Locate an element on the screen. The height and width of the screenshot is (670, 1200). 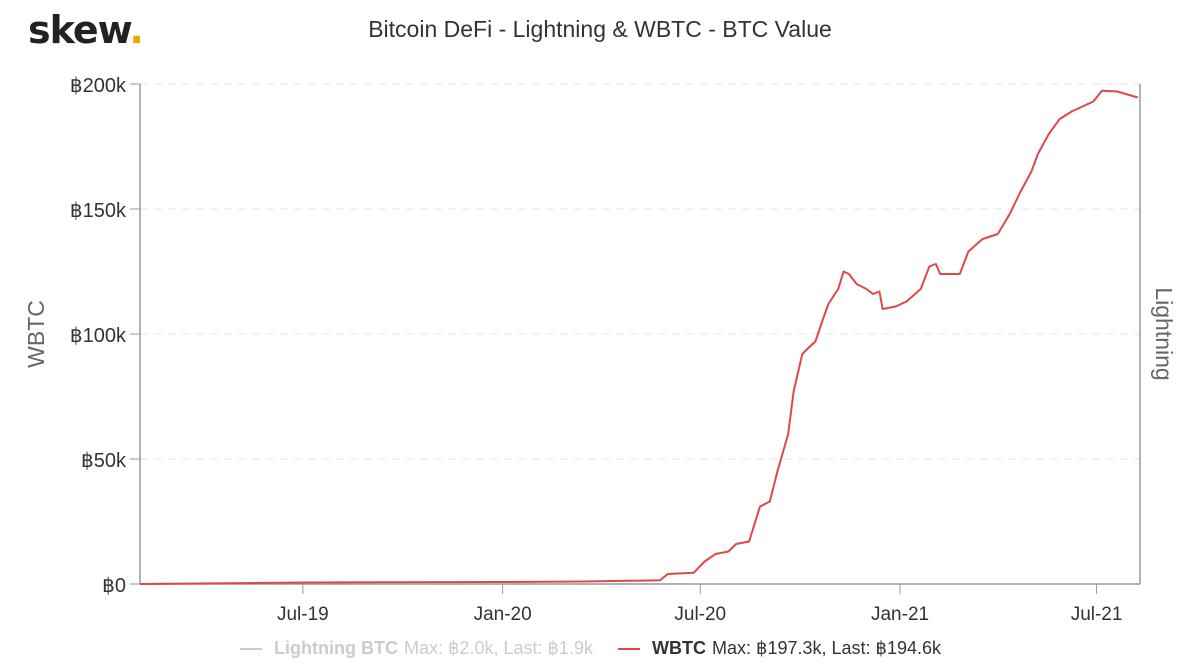
skew-logo: skew. is located at coordinates (86, 30).